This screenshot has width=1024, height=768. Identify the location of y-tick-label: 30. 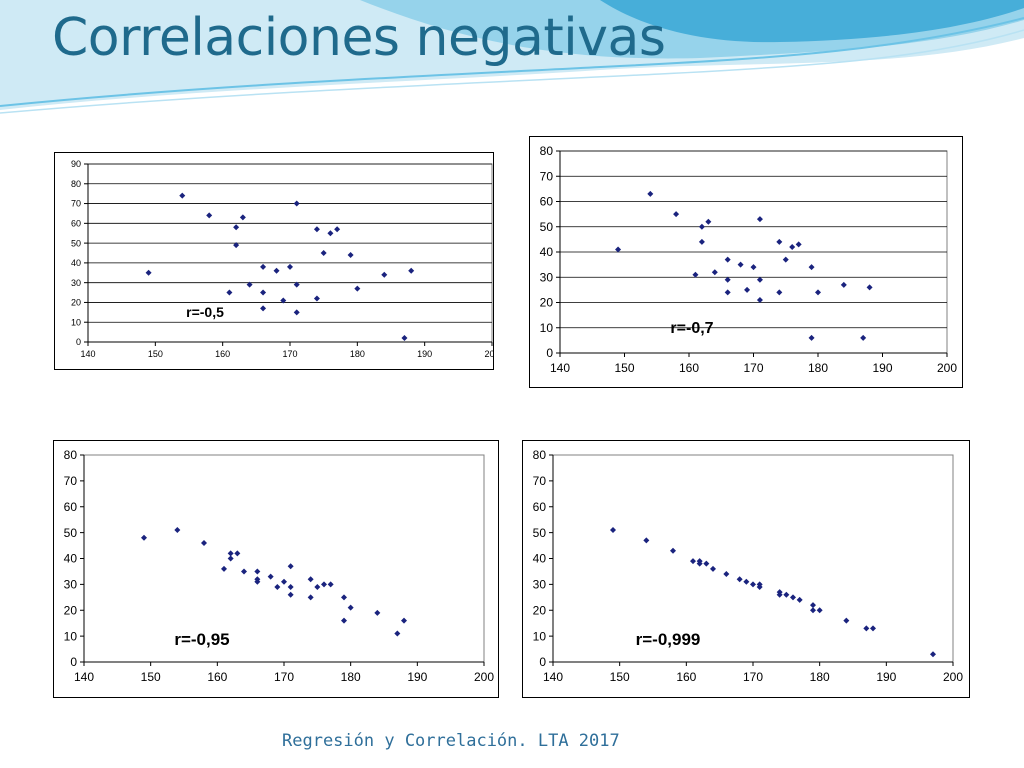
(540, 585).